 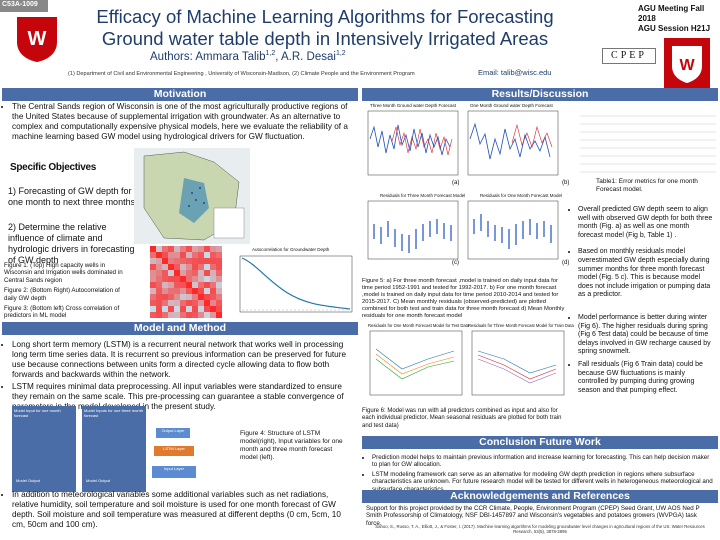 What do you see at coordinates (296, 284) in the screenshot?
I see `autocorrelation-plot` at bounding box center [296, 284].